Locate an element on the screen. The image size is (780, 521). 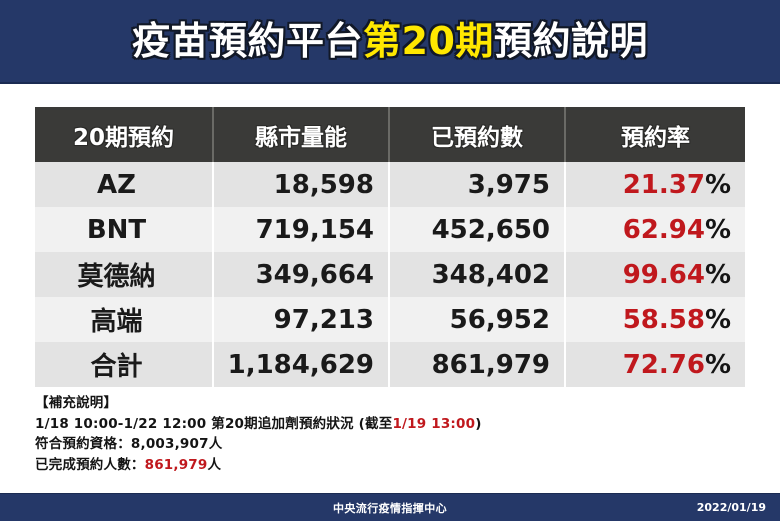
title-prefix: 疫苗預約平台 is located at coordinates (248, 41).